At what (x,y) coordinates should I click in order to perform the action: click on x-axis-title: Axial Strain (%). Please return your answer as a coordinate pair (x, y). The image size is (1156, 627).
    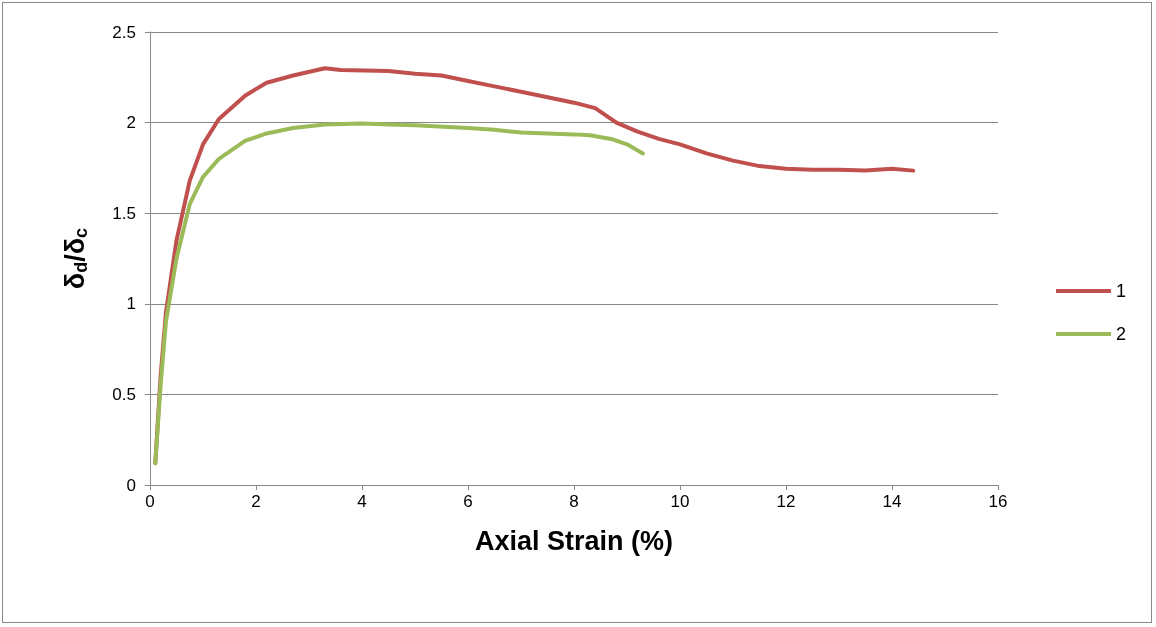
    Looking at the image, I should click on (574, 540).